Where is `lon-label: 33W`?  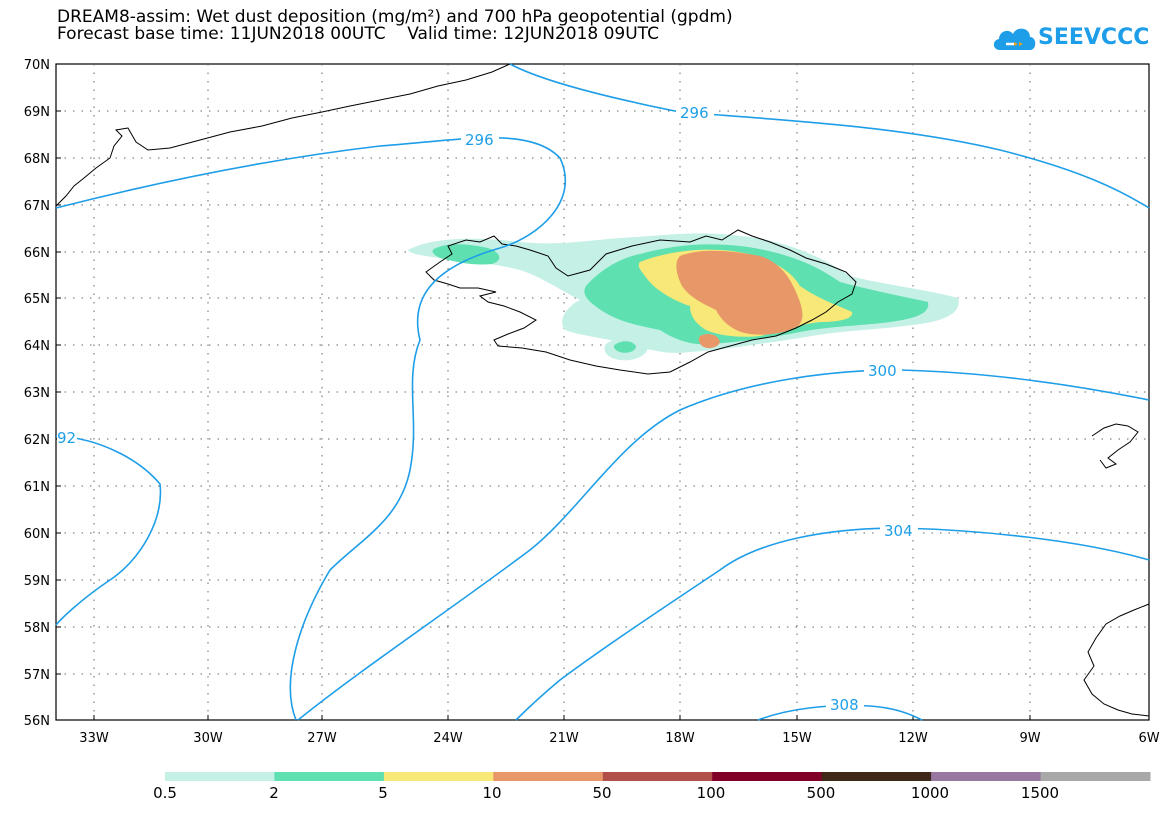
lon-label: 33W is located at coordinates (94, 738).